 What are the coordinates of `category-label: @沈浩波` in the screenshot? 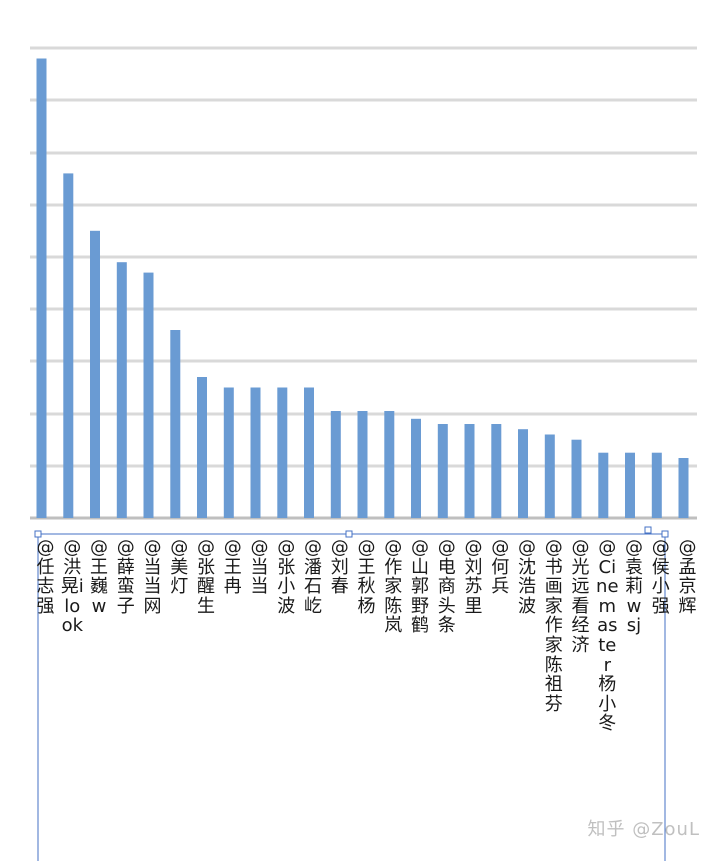 It's located at (527, 577).